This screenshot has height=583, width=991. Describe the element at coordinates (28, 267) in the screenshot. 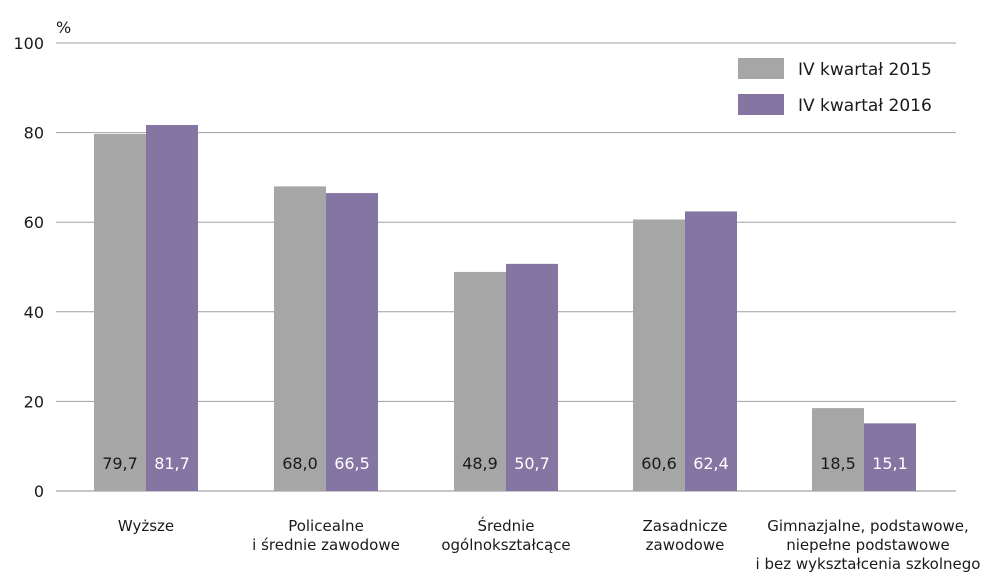

I see `y-axis-ticks: 0 20 40 60 80 100` at that location.